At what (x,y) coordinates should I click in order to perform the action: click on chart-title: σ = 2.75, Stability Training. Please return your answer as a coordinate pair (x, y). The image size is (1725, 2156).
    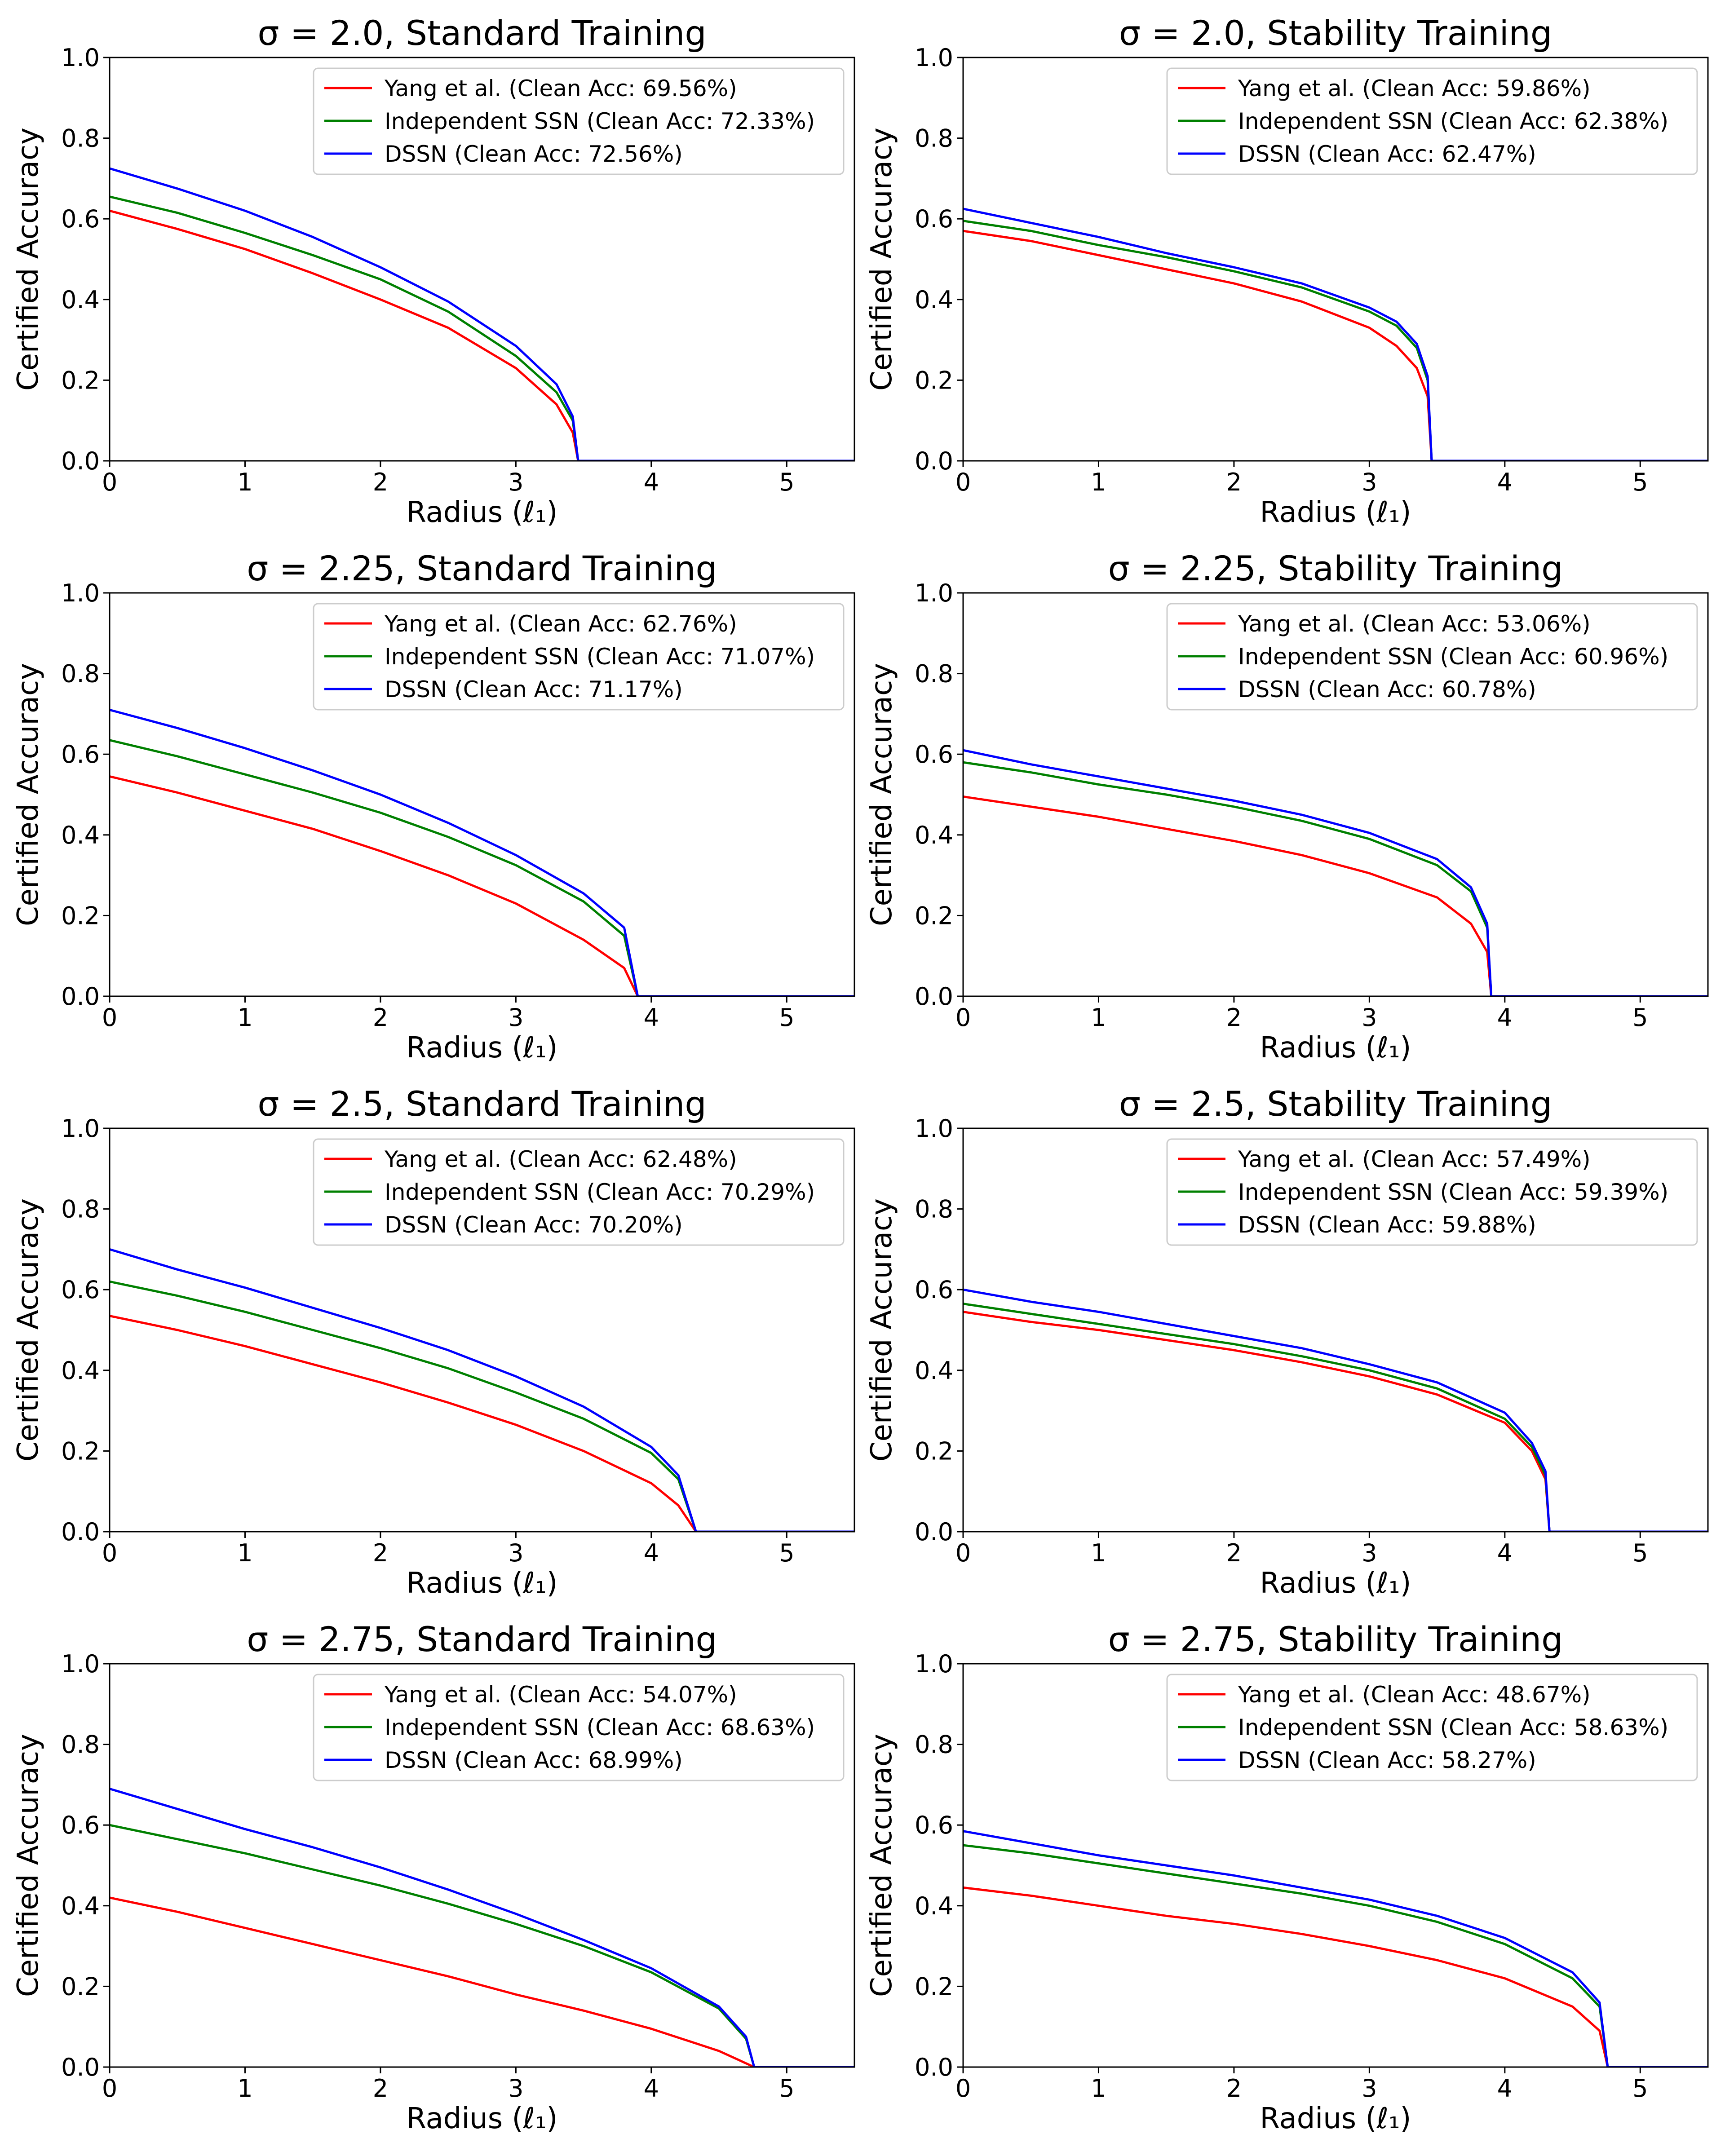
    Looking at the image, I should click on (1335, 1639).